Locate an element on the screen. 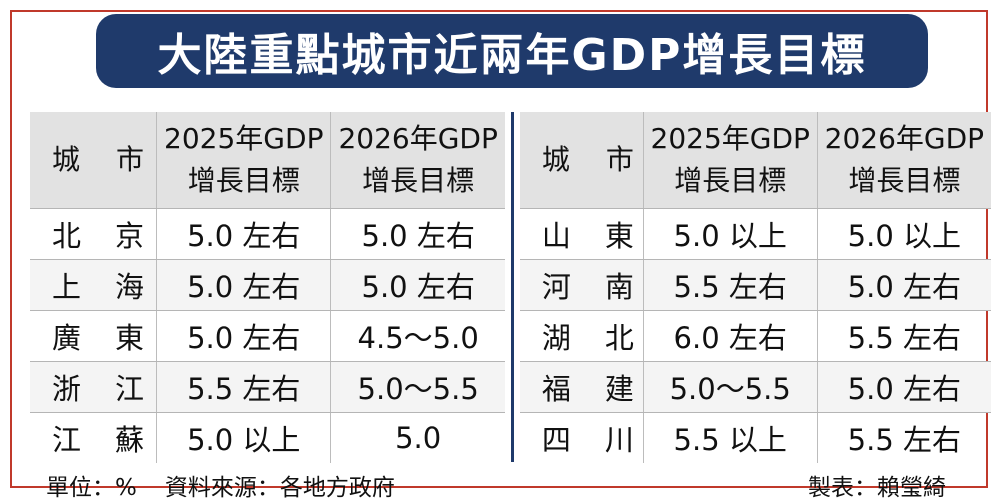 The height and width of the screenshot is (502, 1000). table-row: 廣東 5.0 左右 4.5～5.0 is located at coordinates (267, 336).